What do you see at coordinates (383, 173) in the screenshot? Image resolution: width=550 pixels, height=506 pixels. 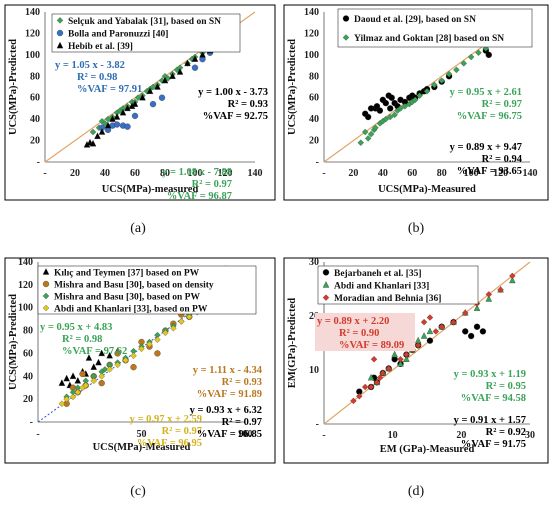 I see `x-tick-label: 40` at bounding box center [383, 173].